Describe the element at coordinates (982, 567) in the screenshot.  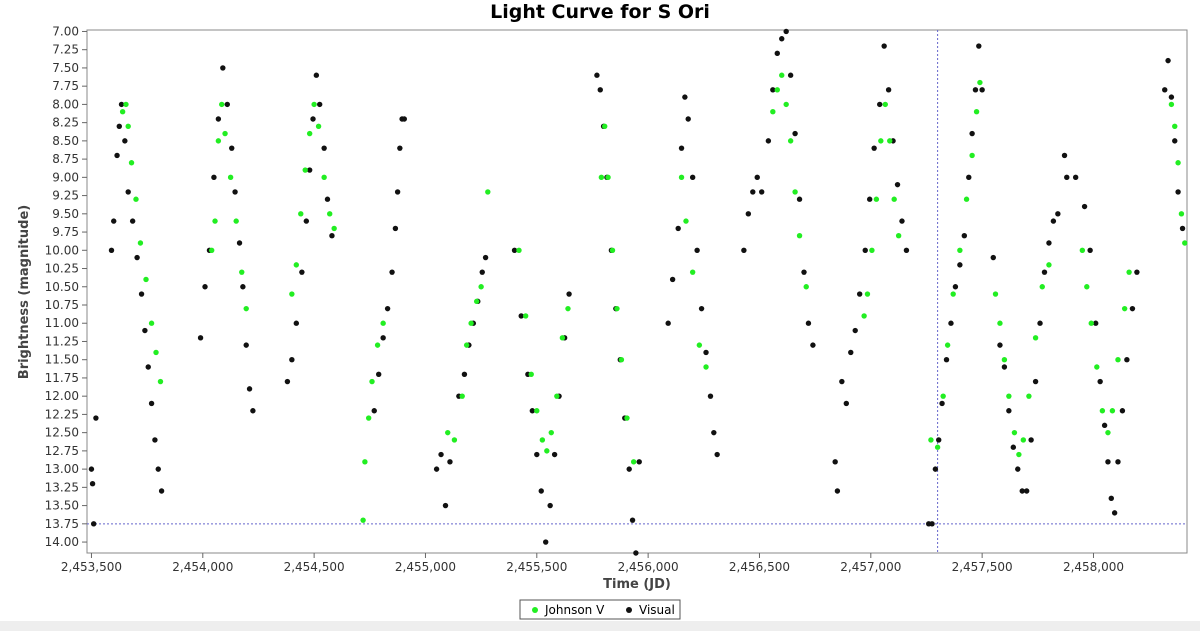
I see `x-tick-label: 2,457,500` at that location.